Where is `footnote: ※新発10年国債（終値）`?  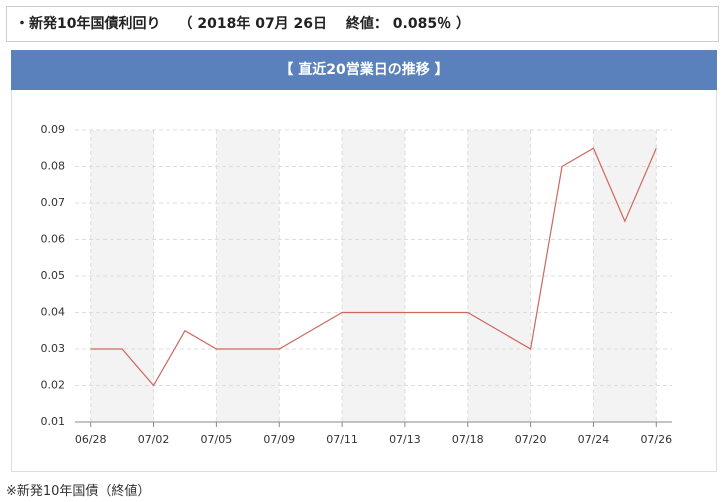
footnote: ※新発10年国債（終値） is located at coordinates (78, 491).